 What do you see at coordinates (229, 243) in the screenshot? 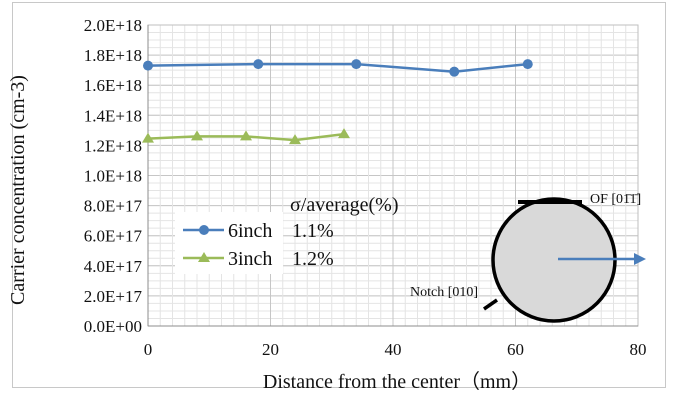
I see `legend-box` at bounding box center [229, 243].